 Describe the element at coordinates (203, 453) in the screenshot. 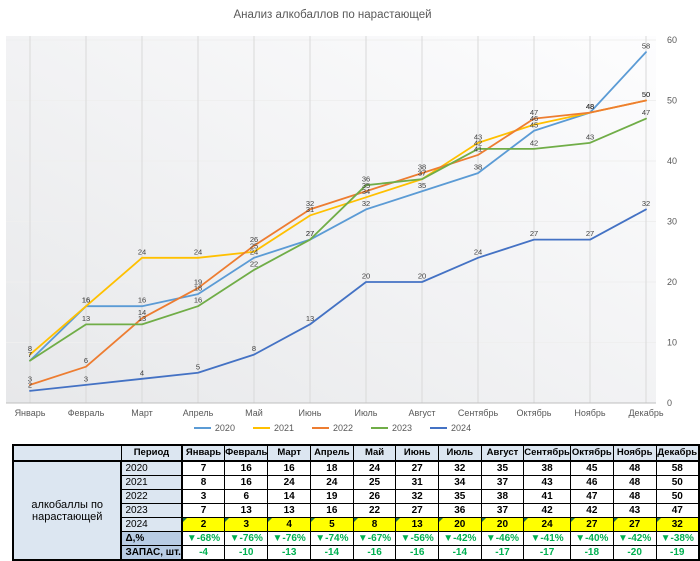

I see `month-header-cell: Январь` at that location.